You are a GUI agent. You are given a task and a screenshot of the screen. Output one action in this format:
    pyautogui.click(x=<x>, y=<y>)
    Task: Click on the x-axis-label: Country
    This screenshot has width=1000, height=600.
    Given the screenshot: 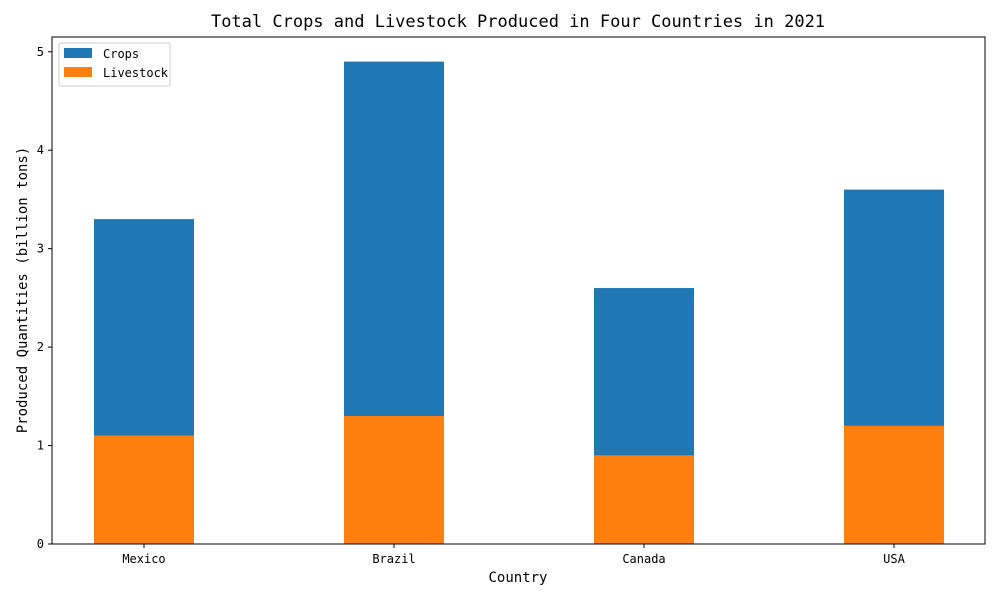 What is the action you would take?
    pyautogui.click(x=517, y=578)
    